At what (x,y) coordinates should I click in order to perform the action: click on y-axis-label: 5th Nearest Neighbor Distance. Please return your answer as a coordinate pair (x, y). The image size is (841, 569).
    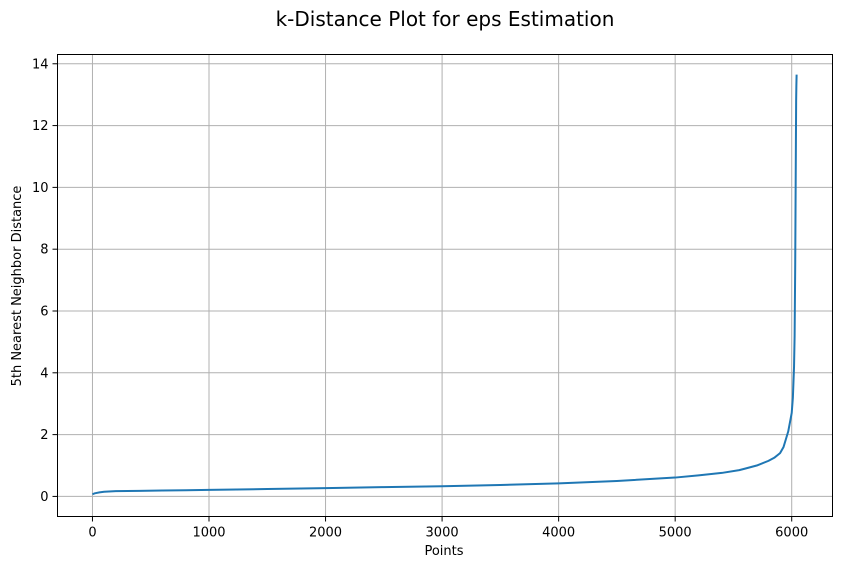
    Looking at the image, I should click on (17, 286).